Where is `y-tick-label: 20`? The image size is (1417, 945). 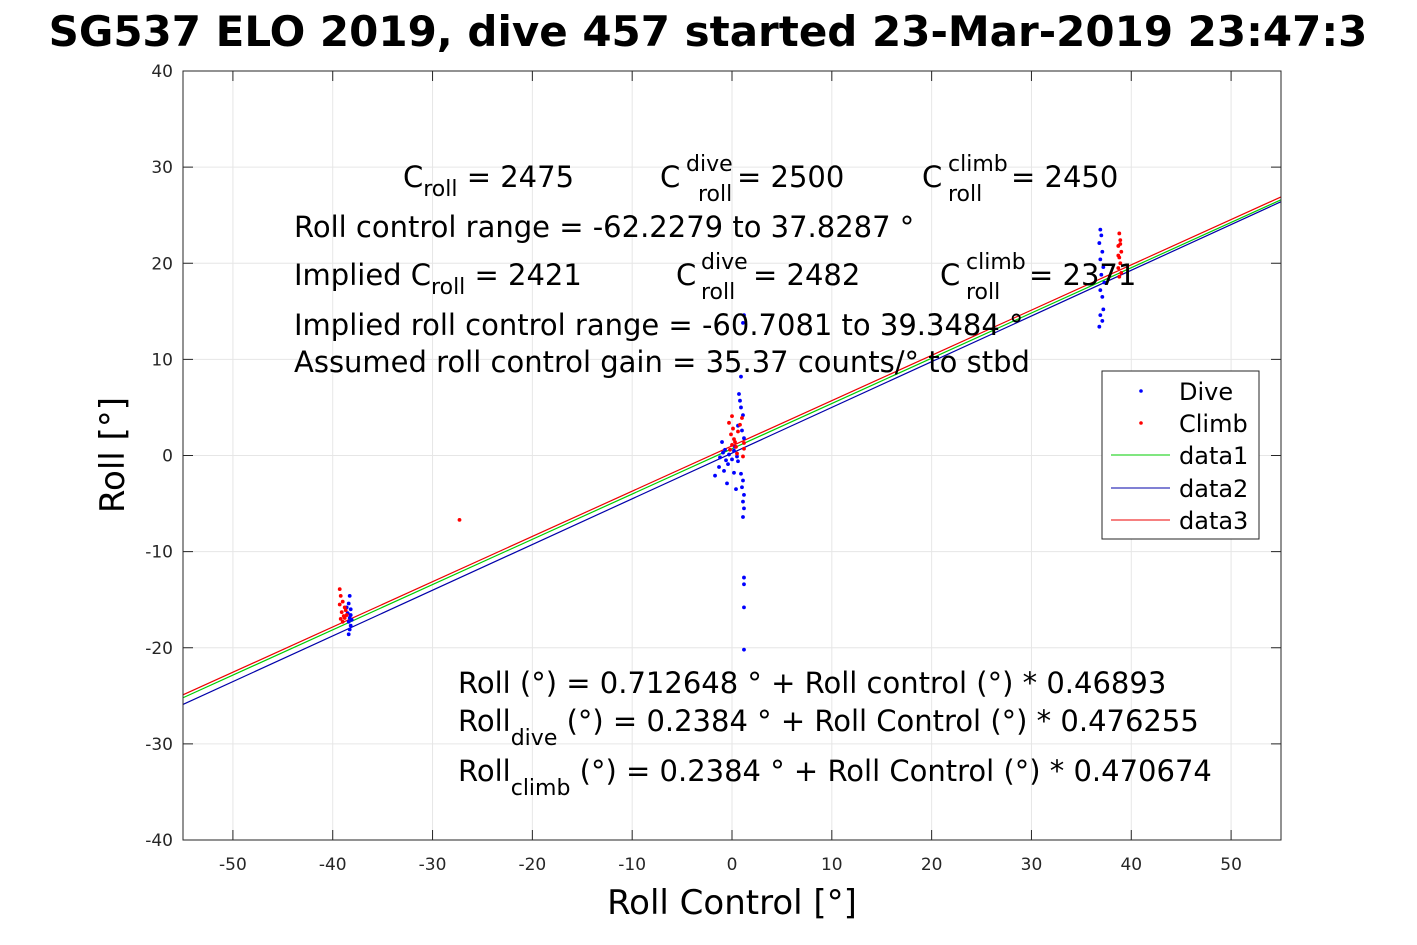
y-tick-label: 20 is located at coordinates (162, 264).